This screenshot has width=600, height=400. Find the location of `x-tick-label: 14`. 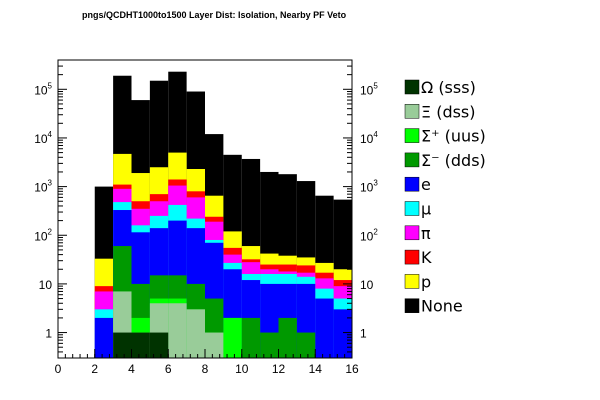

x-tick-label: 14 is located at coordinates (316, 369).